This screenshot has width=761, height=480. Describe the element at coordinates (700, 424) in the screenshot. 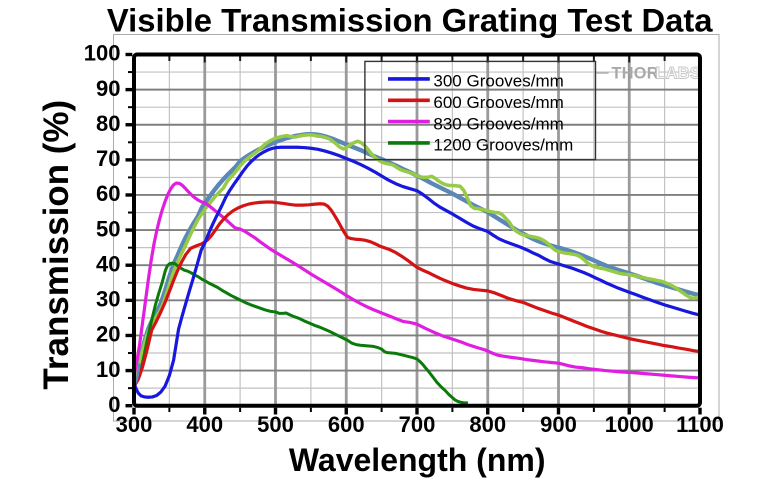

I see `svg-text: 1100` at that location.